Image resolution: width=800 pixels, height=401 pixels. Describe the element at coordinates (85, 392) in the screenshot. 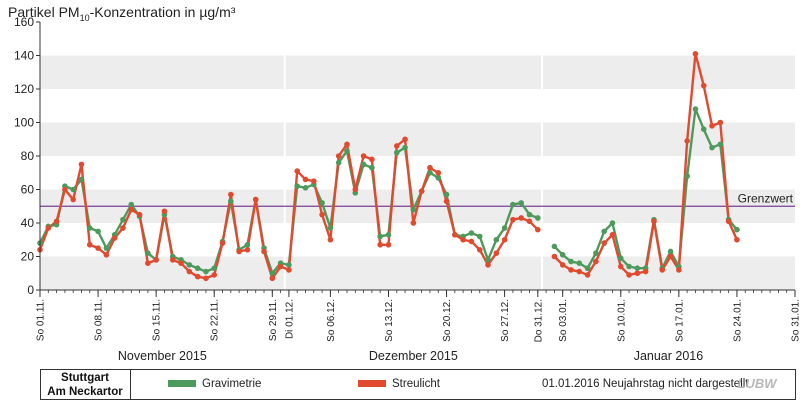

I see `station-name-line2: Am Neckartor` at that location.